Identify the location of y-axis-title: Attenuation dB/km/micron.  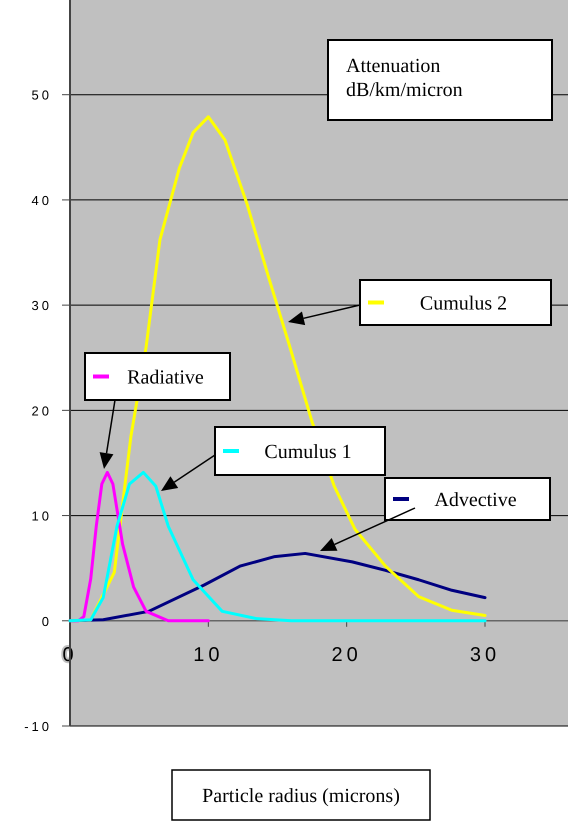
(404, 78).